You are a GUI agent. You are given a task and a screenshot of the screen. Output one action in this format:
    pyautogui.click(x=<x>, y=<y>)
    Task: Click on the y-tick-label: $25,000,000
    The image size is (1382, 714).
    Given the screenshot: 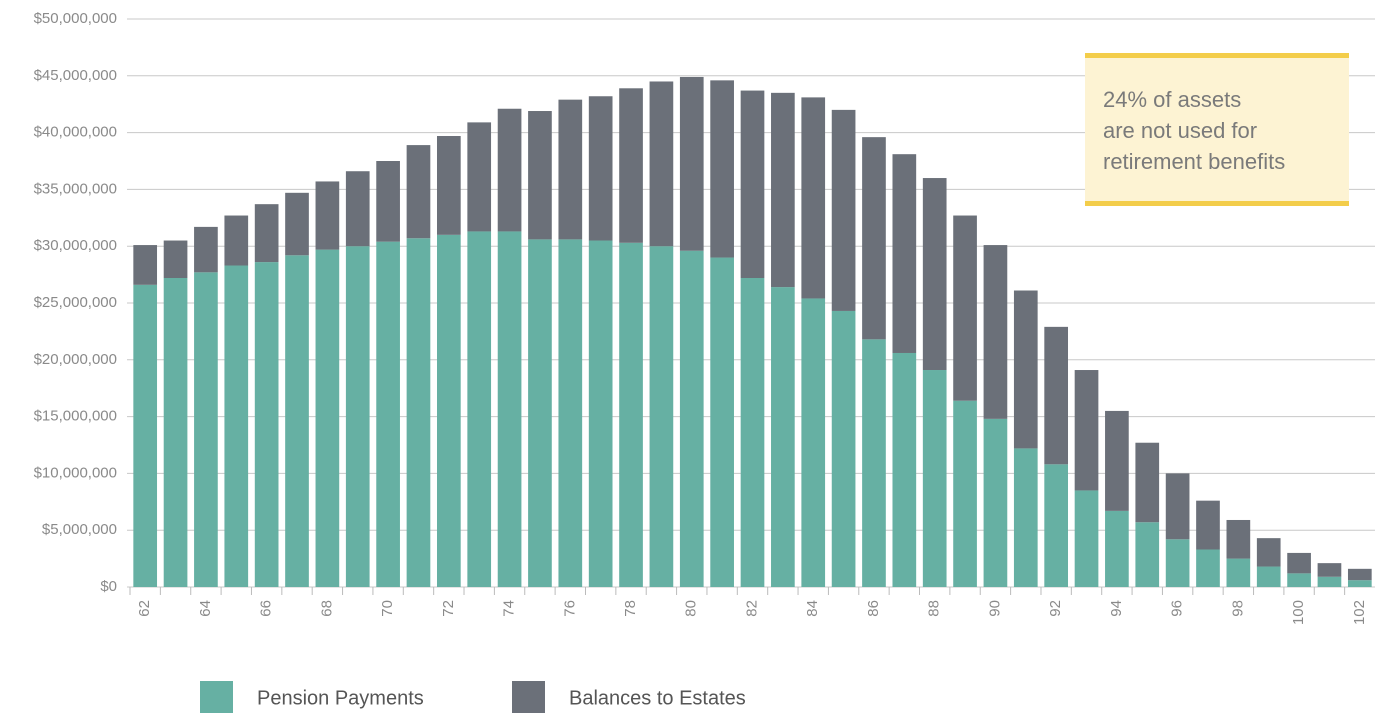 What is the action you would take?
    pyautogui.click(x=75, y=302)
    